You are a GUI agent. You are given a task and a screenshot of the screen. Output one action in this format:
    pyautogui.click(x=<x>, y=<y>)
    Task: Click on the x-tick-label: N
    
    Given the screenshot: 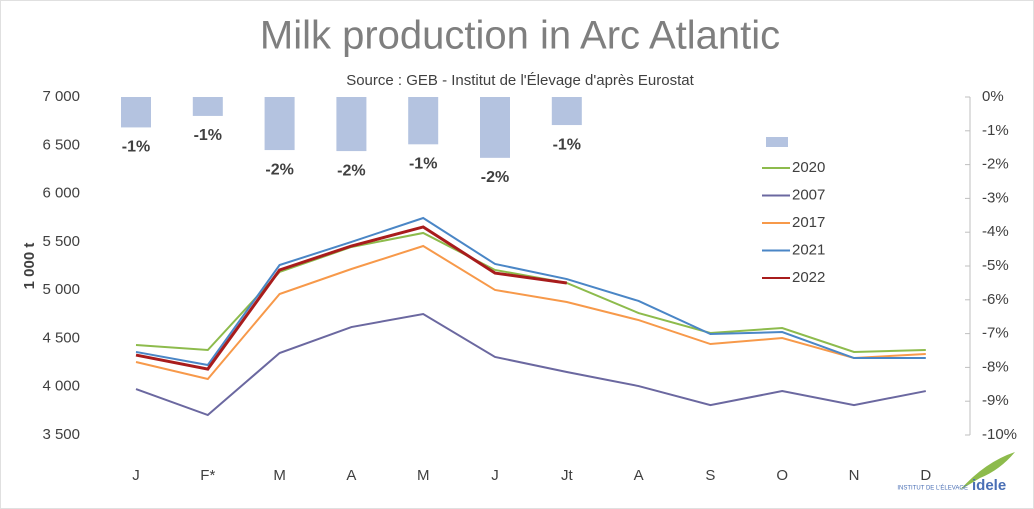 What is the action you would take?
    pyautogui.click(x=854, y=475)
    